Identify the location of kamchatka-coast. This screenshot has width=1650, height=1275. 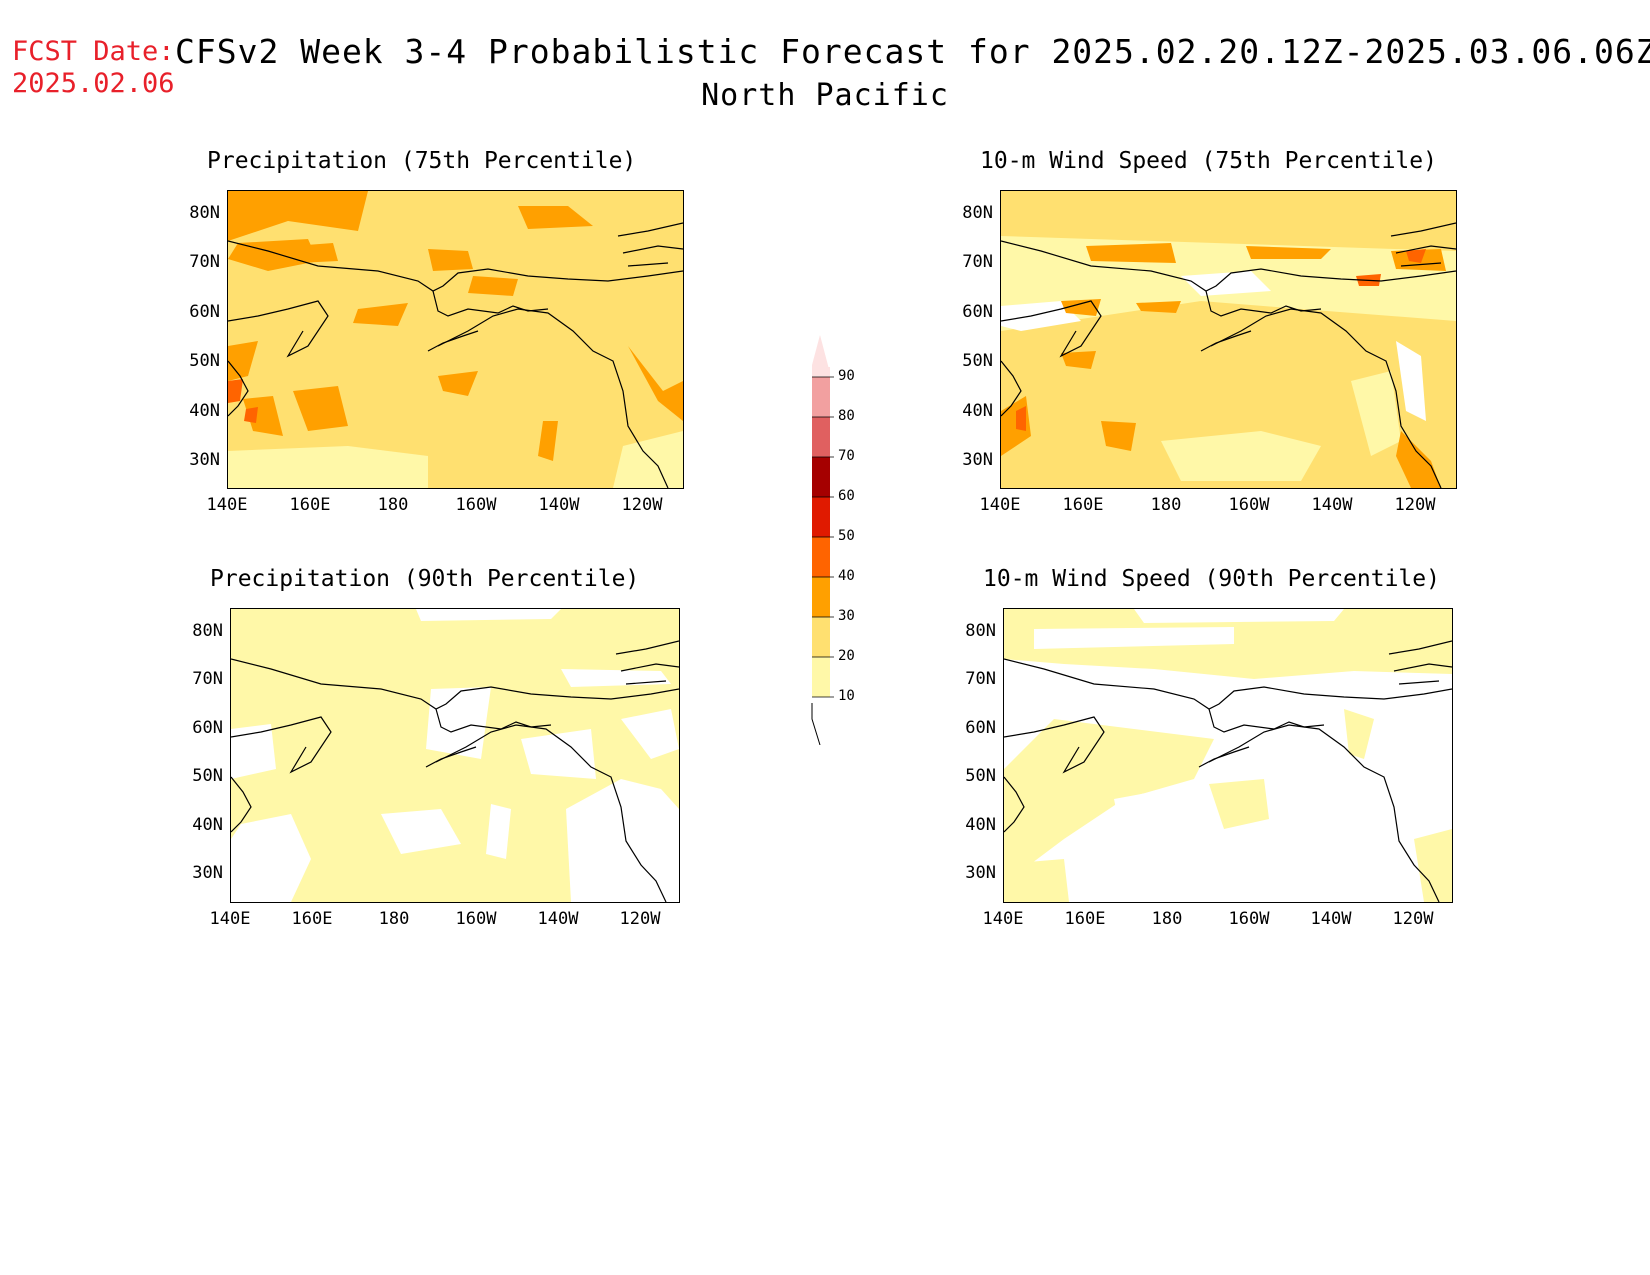
(281, 745).